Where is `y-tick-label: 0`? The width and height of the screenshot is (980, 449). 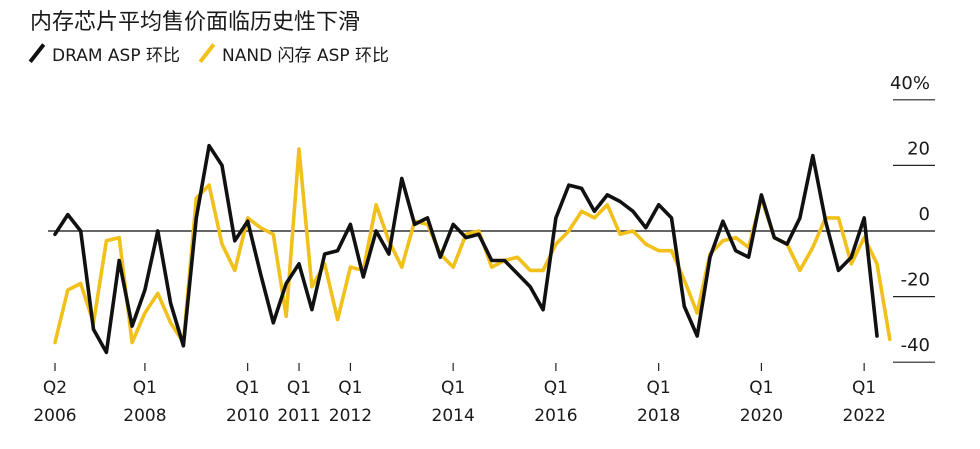
y-tick-label: 0 is located at coordinates (924, 214).